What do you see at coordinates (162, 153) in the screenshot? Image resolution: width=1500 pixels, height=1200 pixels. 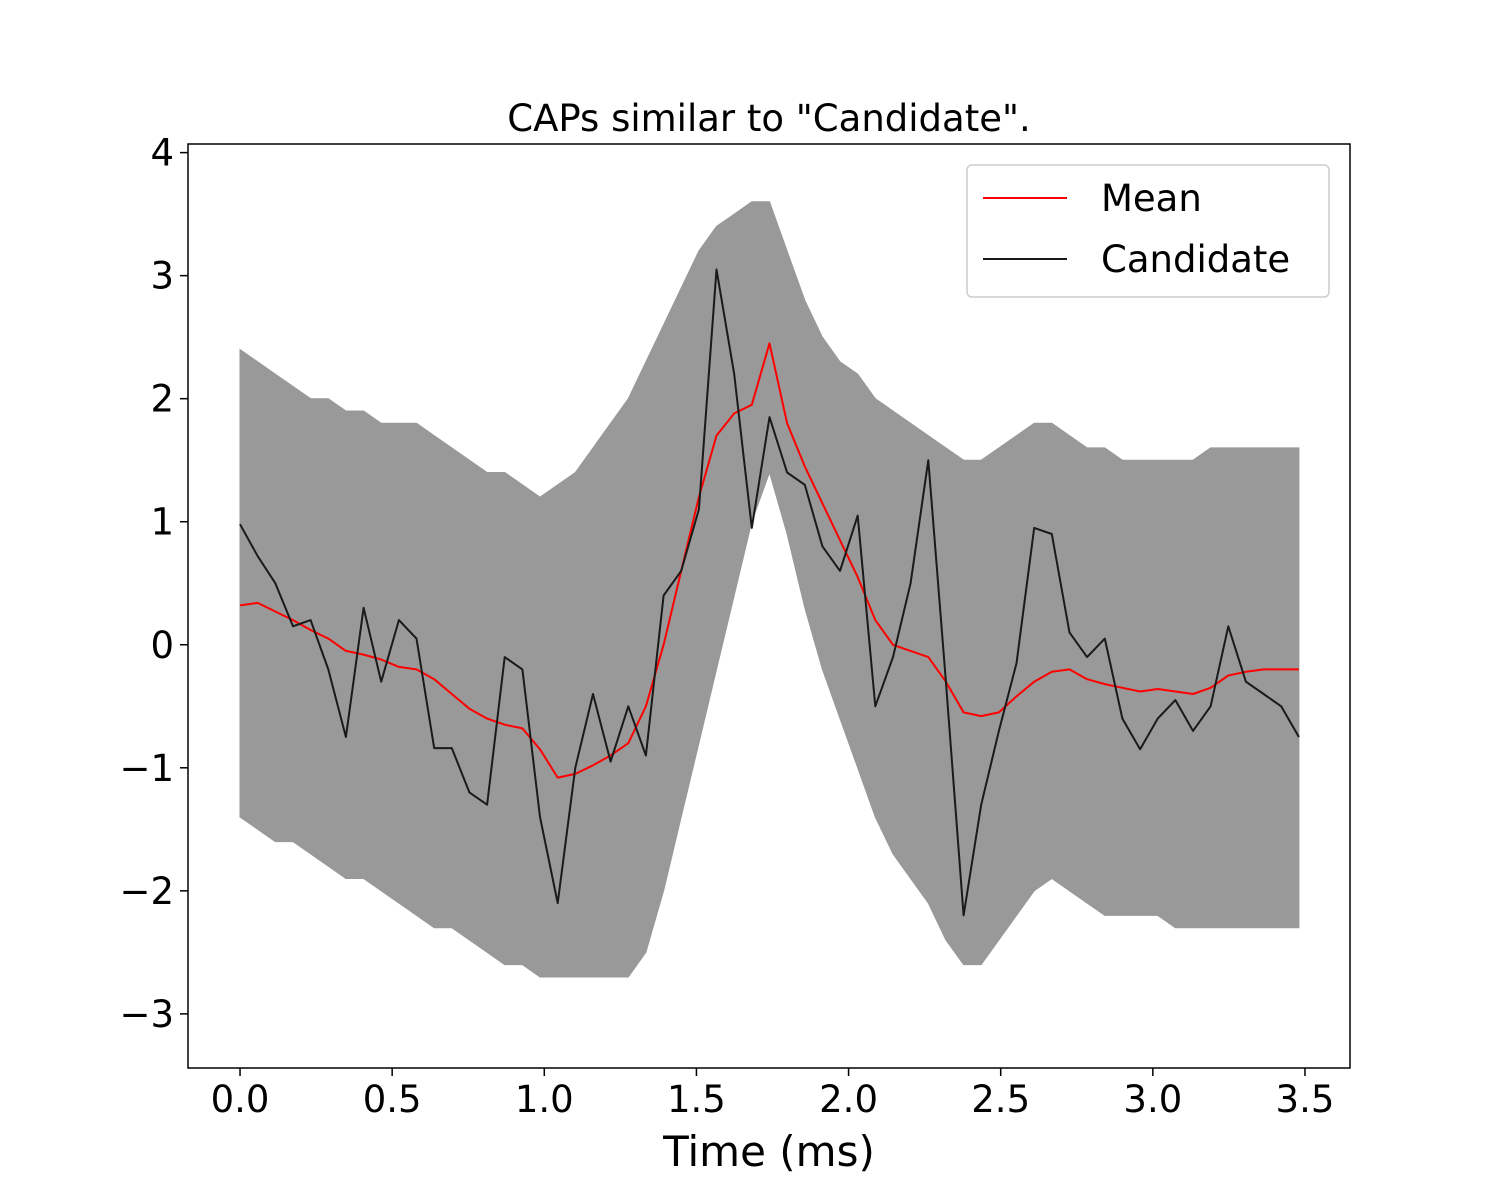 I see `y-tick-label: 4` at bounding box center [162, 153].